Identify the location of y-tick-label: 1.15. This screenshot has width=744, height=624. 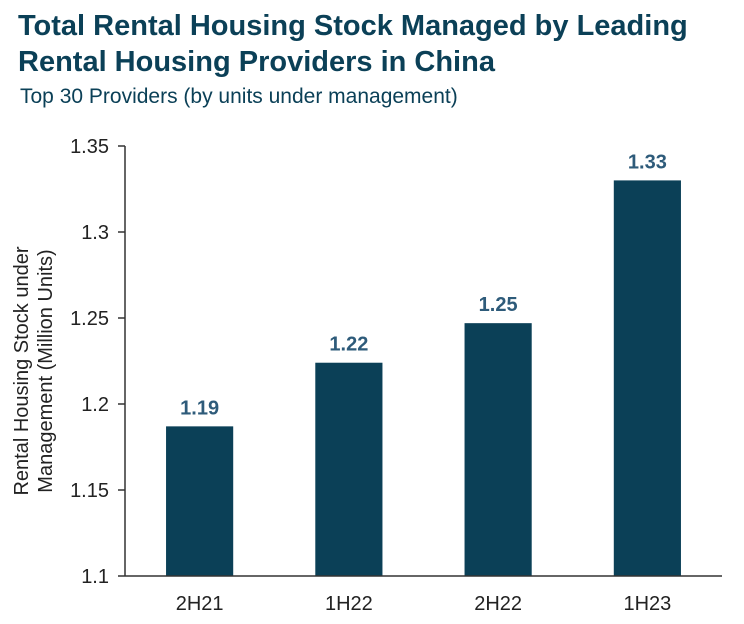
(89, 491).